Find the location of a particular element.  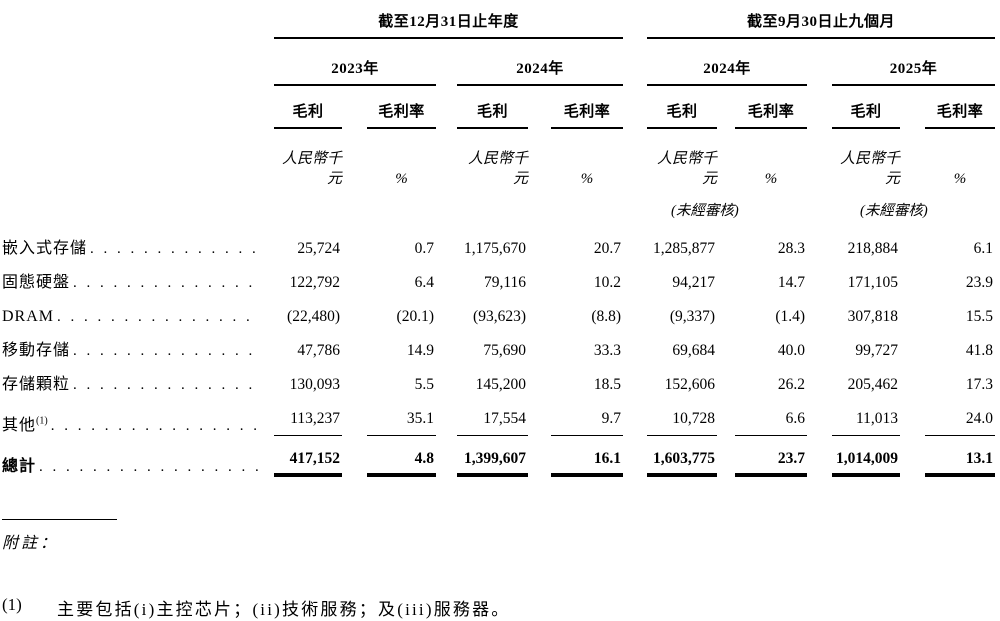

cell-value: (20.1) is located at coordinates (415, 316).